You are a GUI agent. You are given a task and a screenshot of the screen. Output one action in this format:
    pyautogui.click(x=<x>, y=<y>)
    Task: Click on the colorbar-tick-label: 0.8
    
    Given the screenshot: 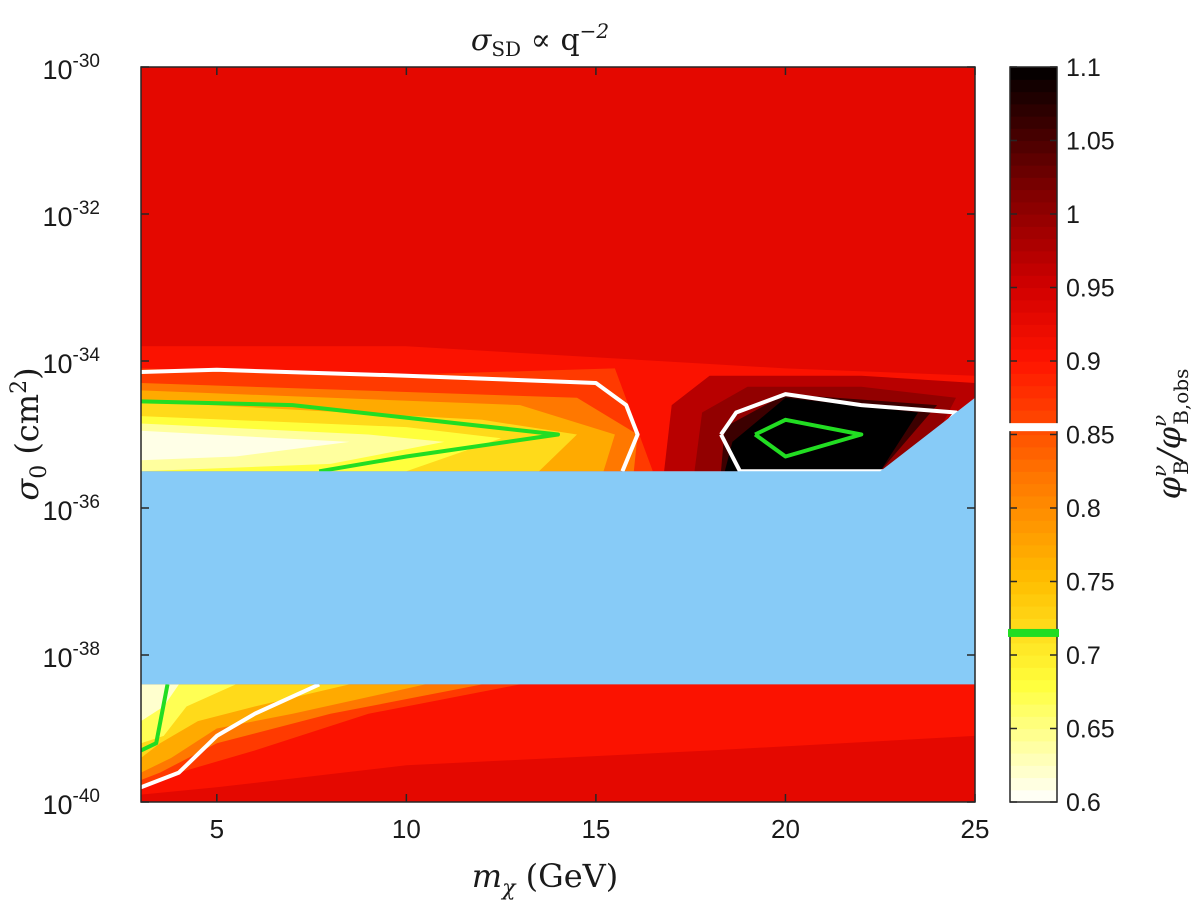 What is the action you would take?
    pyautogui.click(x=1083, y=509)
    